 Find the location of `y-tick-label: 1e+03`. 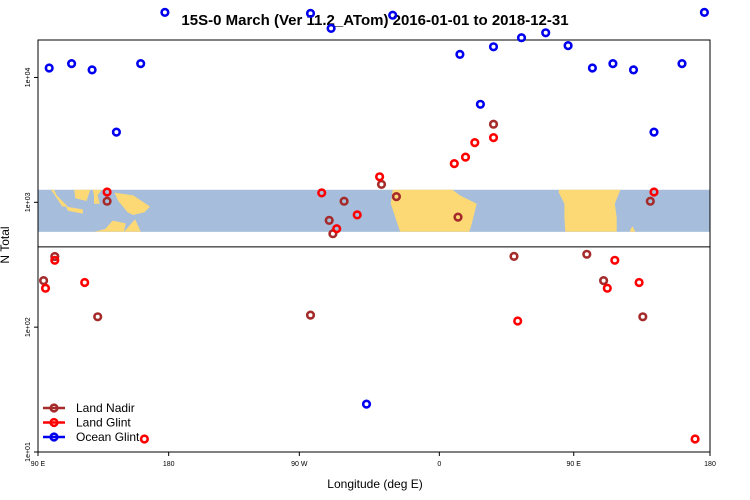

y-tick-label: 1e+03 is located at coordinates (28, 202).